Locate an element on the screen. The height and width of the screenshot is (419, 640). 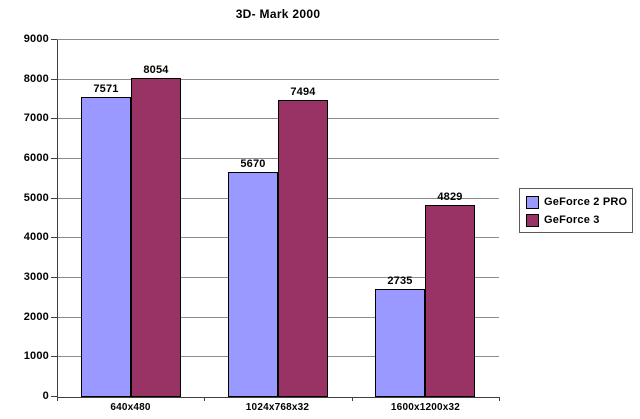
chart-title: 3D- Mark 2000 is located at coordinates (278, 14).